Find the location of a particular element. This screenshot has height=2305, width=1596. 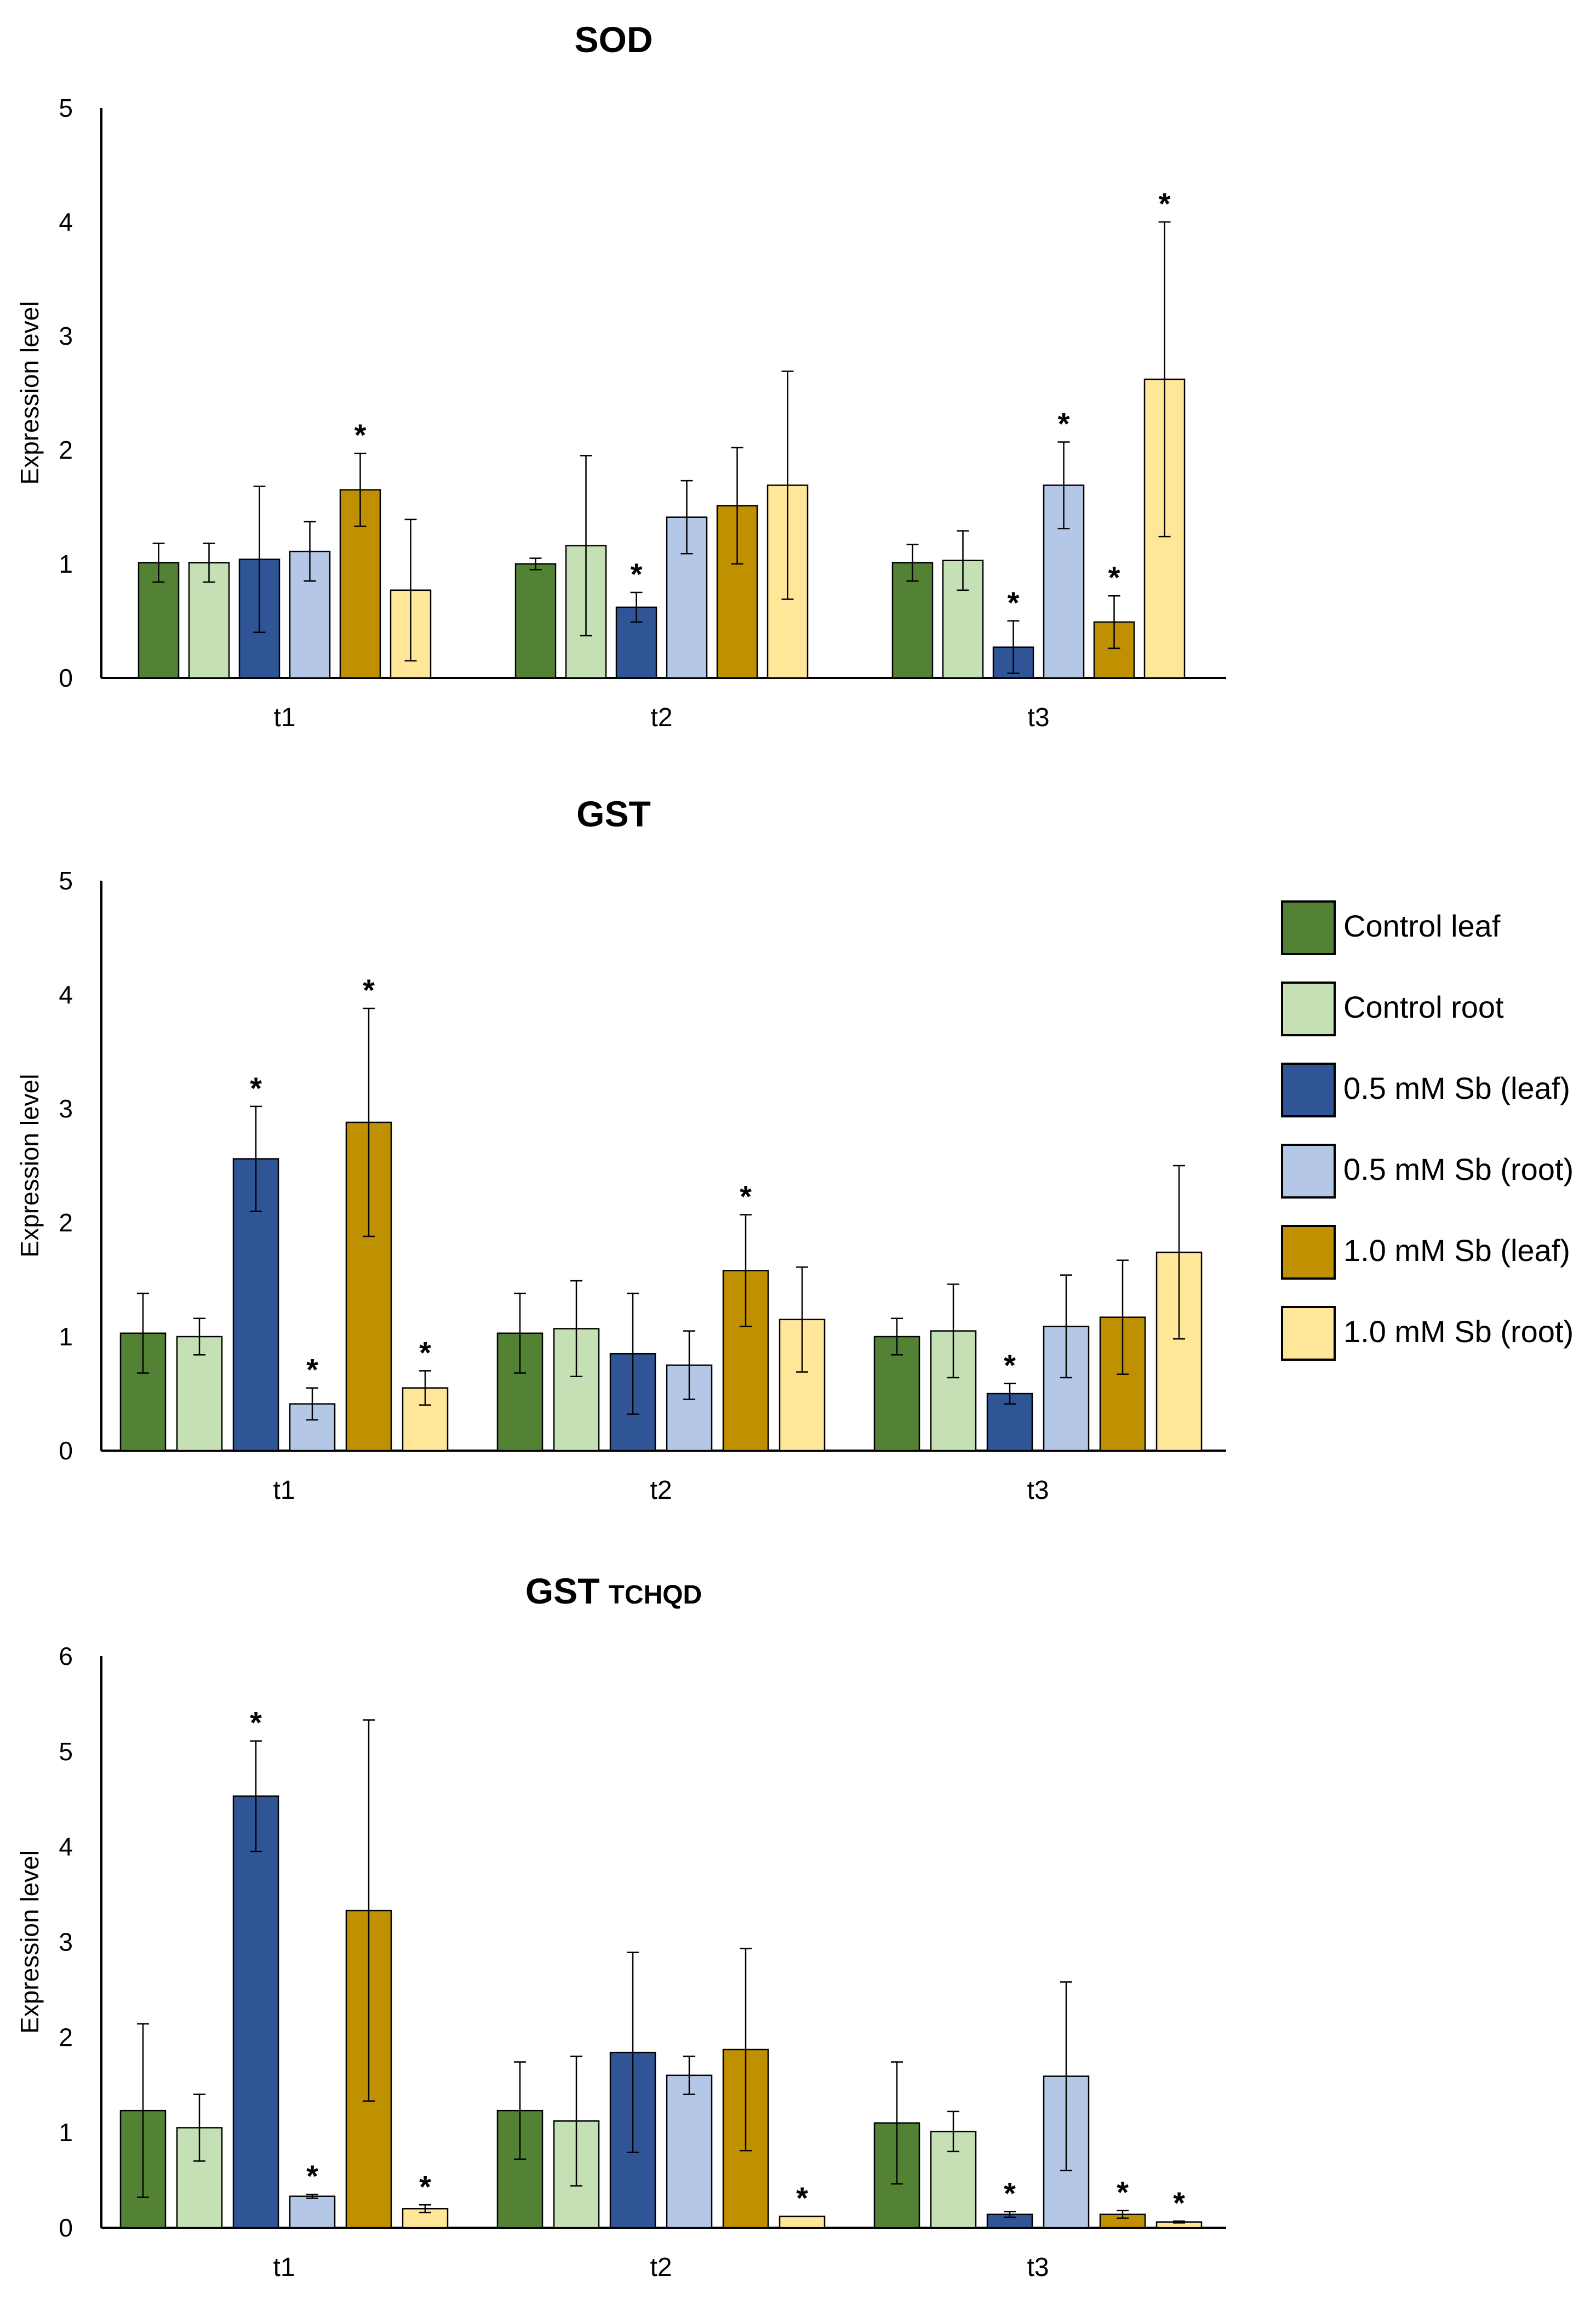

bar-t1-0-5-mm-sb-root- is located at coordinates (312, 2212).